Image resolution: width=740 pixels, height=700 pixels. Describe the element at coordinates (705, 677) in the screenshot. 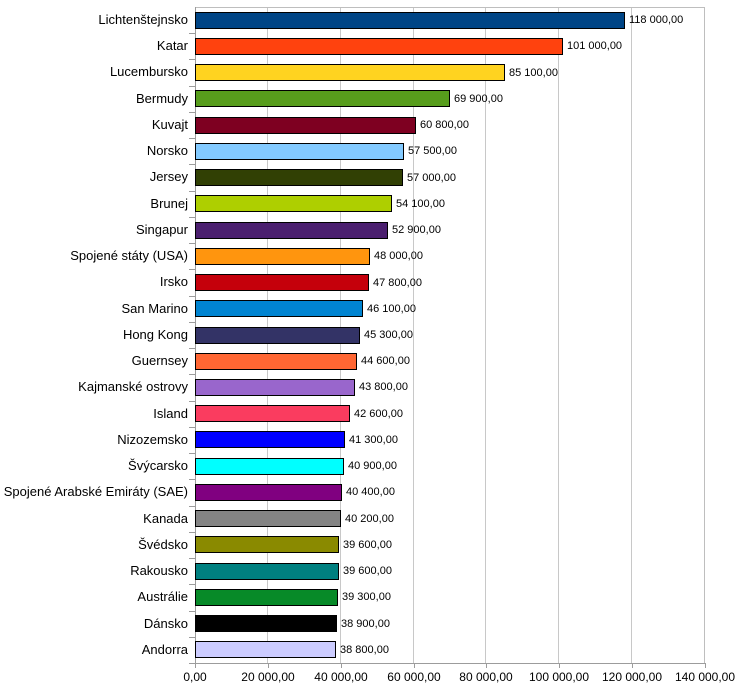

I see `x-tick-label: 140 000,00` at that location.